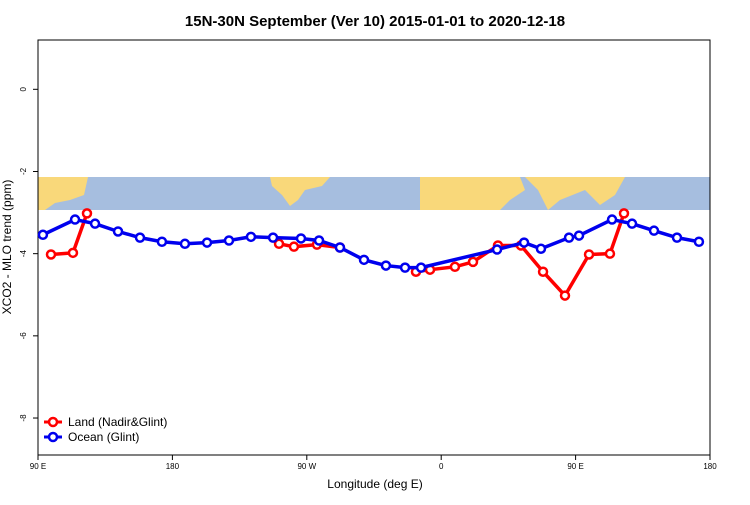 The image size is (750, 505). I want to click on x-tick-label: 90 W, so click(306, 466).